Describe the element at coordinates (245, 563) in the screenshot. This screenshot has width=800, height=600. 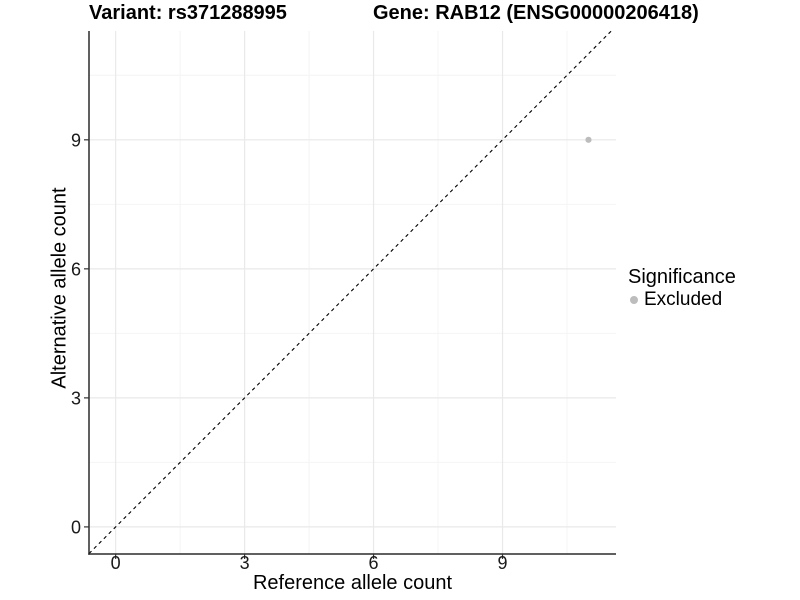
I see `x-tick-label: 3` at that location.